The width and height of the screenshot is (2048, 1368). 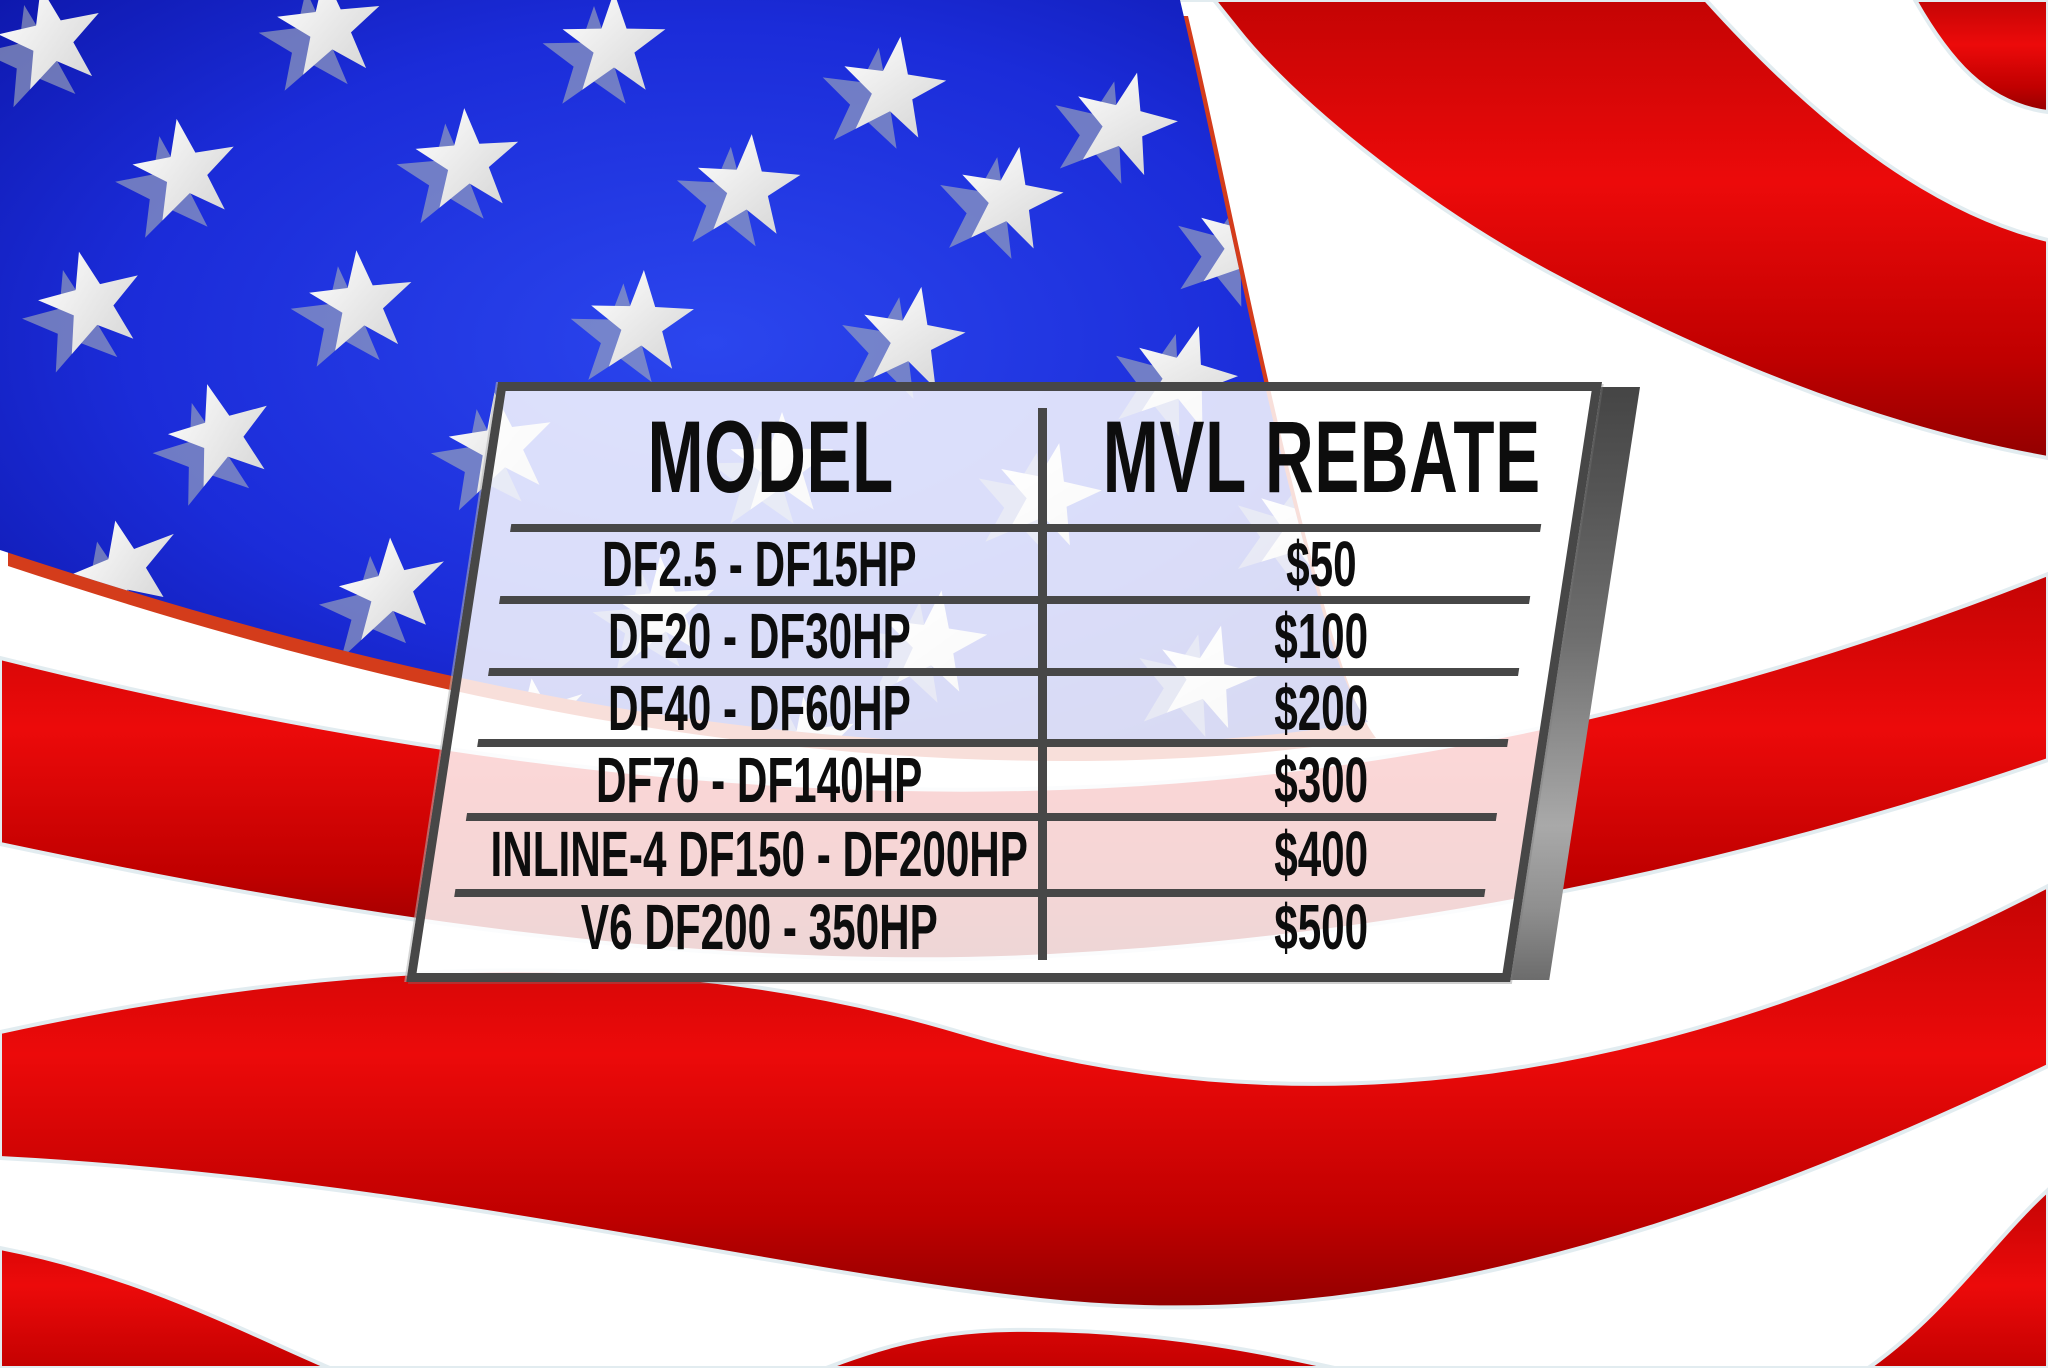 I want to click on rebate-cell: $400, so click(x=1321, y=854).